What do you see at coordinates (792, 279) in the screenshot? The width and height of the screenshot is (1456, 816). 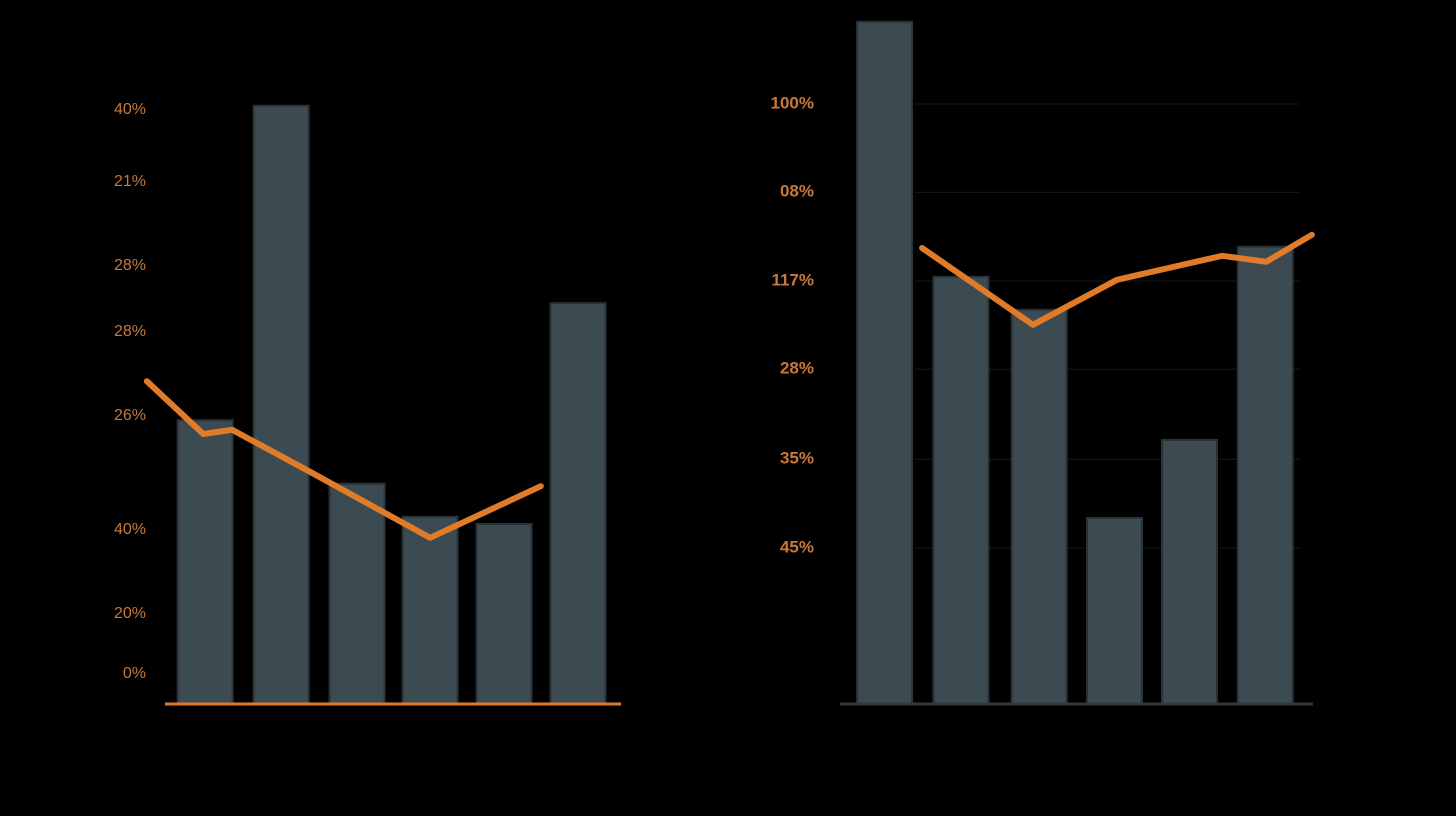 I see `y-tick-label: 117%` at bounding box center [792, 279].